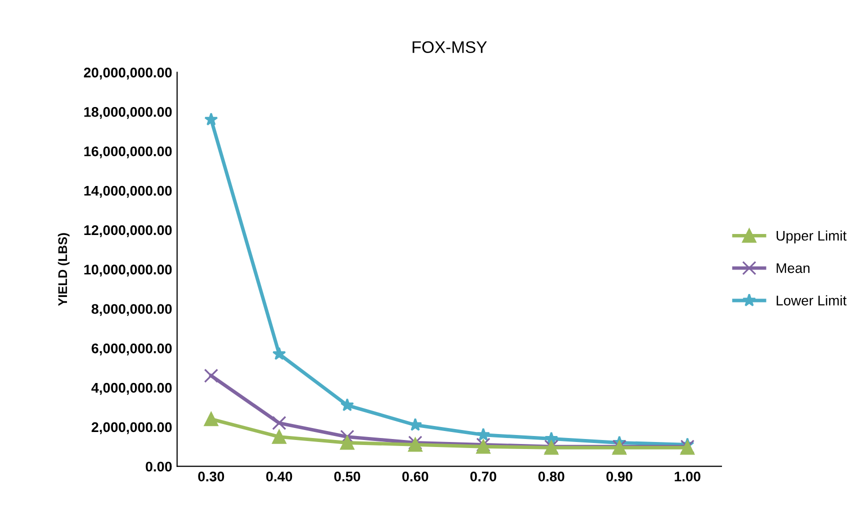 Image resolution: width=864 pixels, height=524 pixels. Describe the element at coordinates (811, 237) in the screenshot. I see `legend-label: Upper Limit` at that location.